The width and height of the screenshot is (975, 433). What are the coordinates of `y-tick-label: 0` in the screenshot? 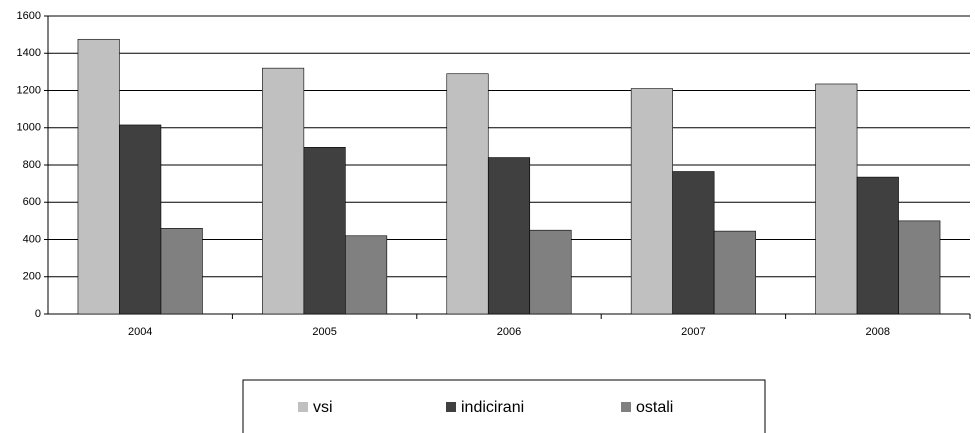 It's located at (38, 314).